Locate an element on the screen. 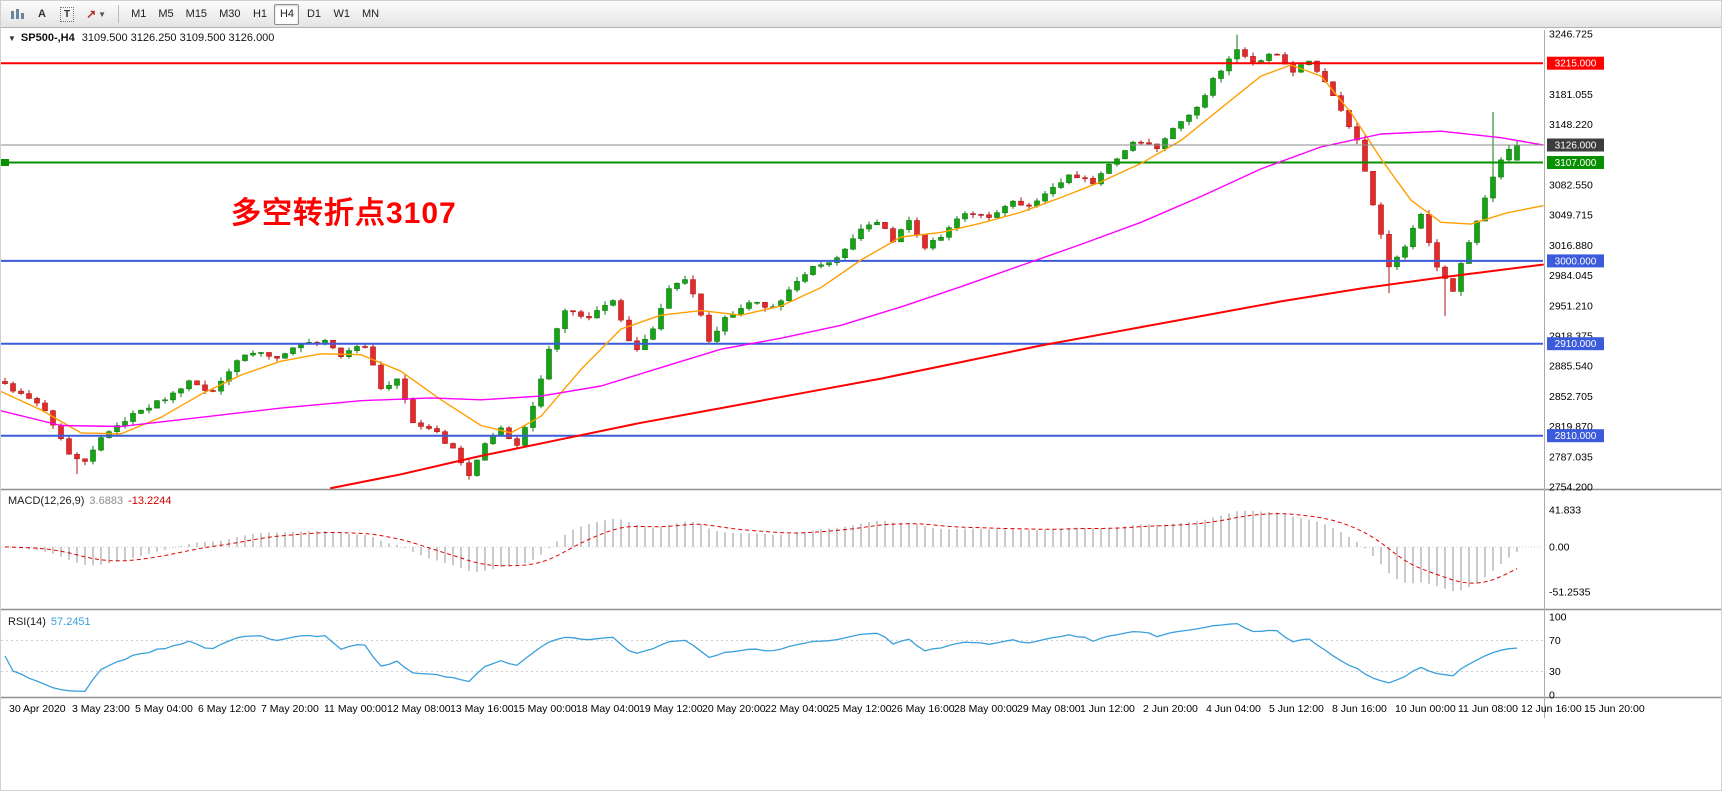  macd-signal-line is located at coordinates (761, 548).